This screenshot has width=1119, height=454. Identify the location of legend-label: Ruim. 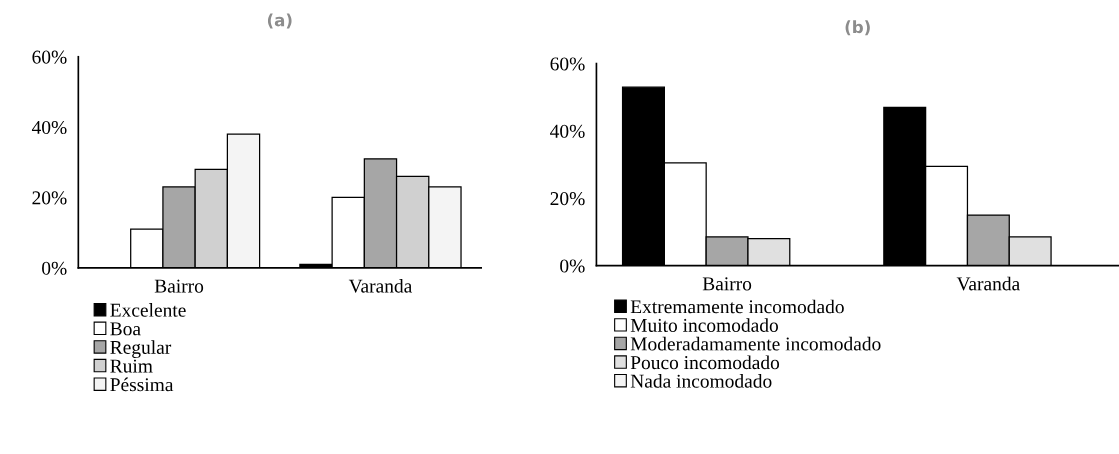
(131, 366).